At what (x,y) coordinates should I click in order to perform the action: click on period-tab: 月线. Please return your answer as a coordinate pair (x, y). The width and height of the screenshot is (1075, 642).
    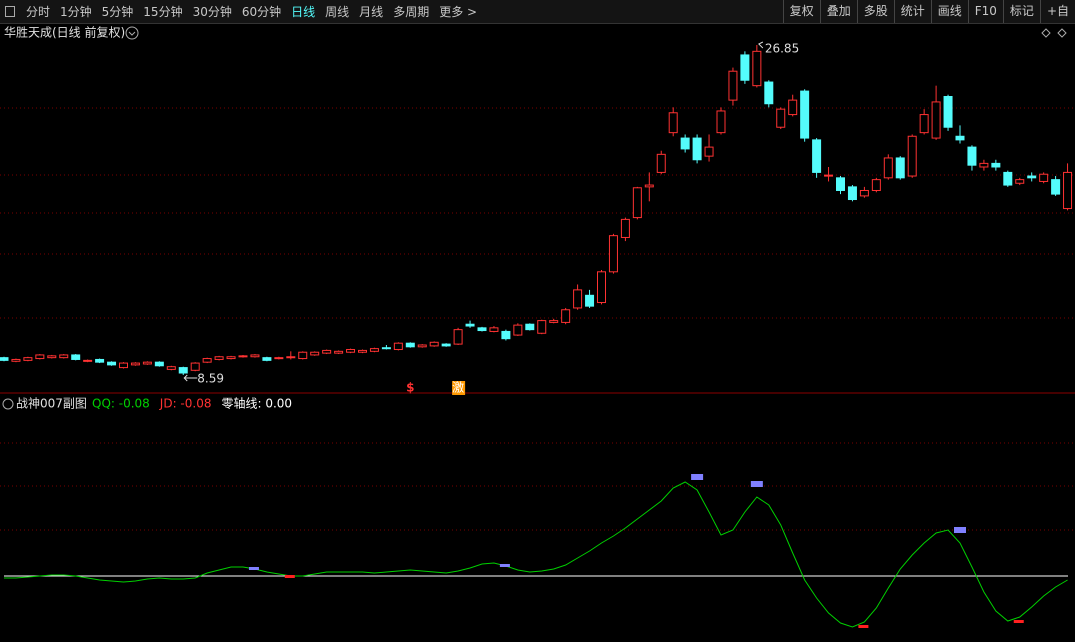
    Looking at the image, I should click on (371, 12).